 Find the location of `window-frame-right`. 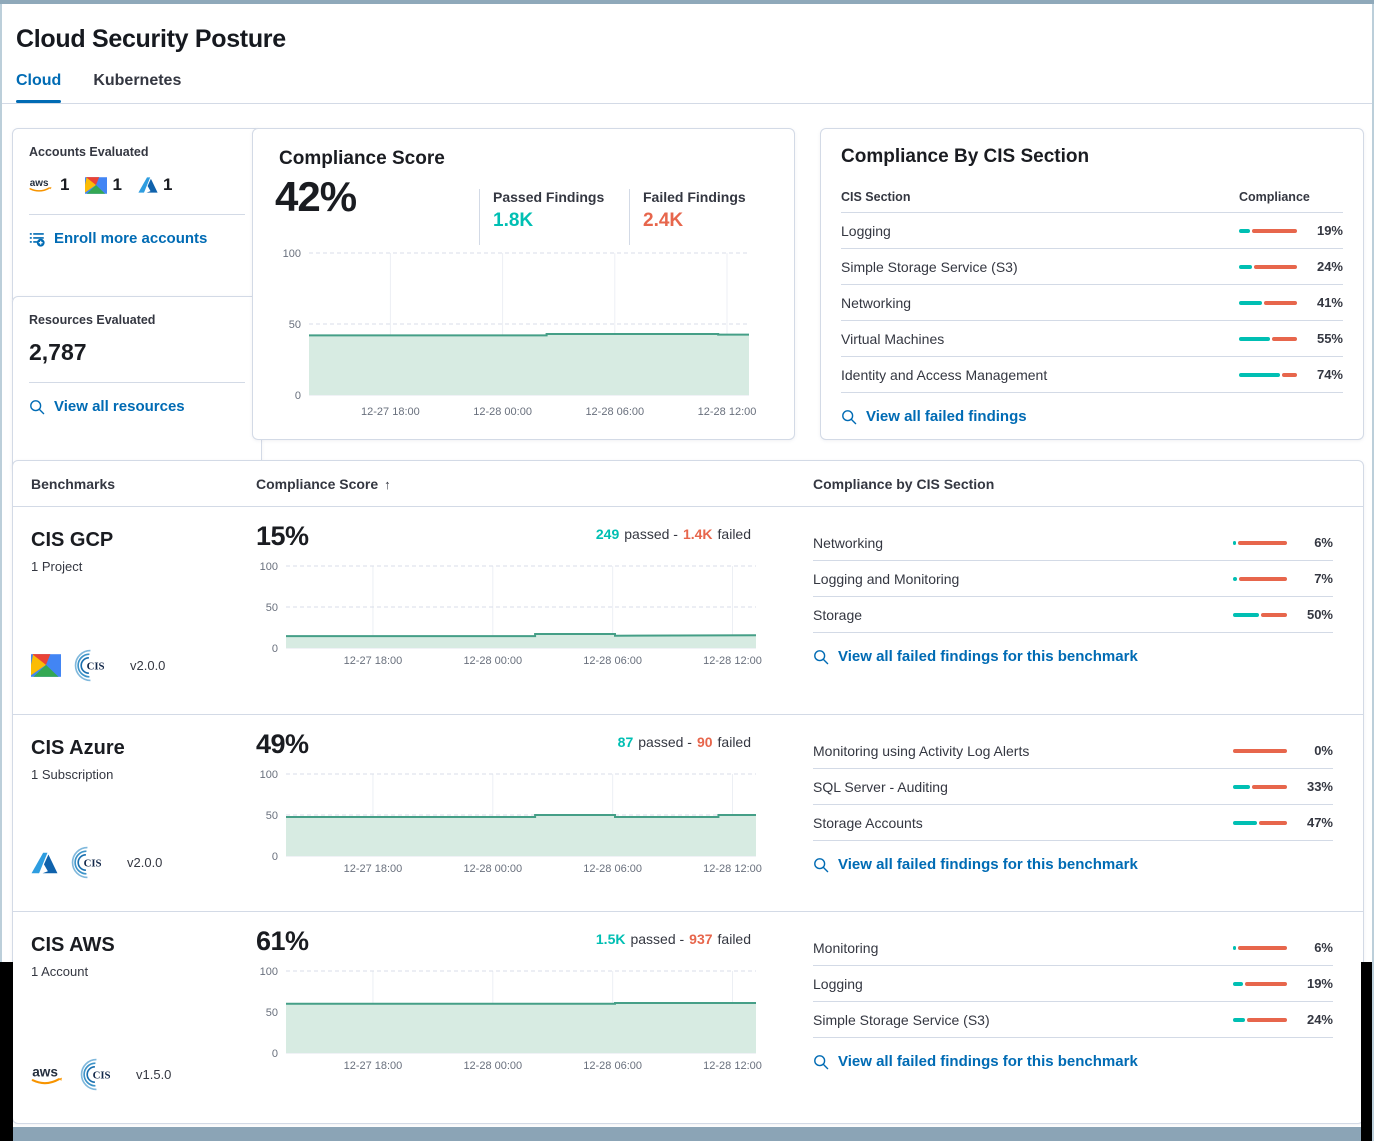

window-frame-right is located at coordinates (1373, 572).